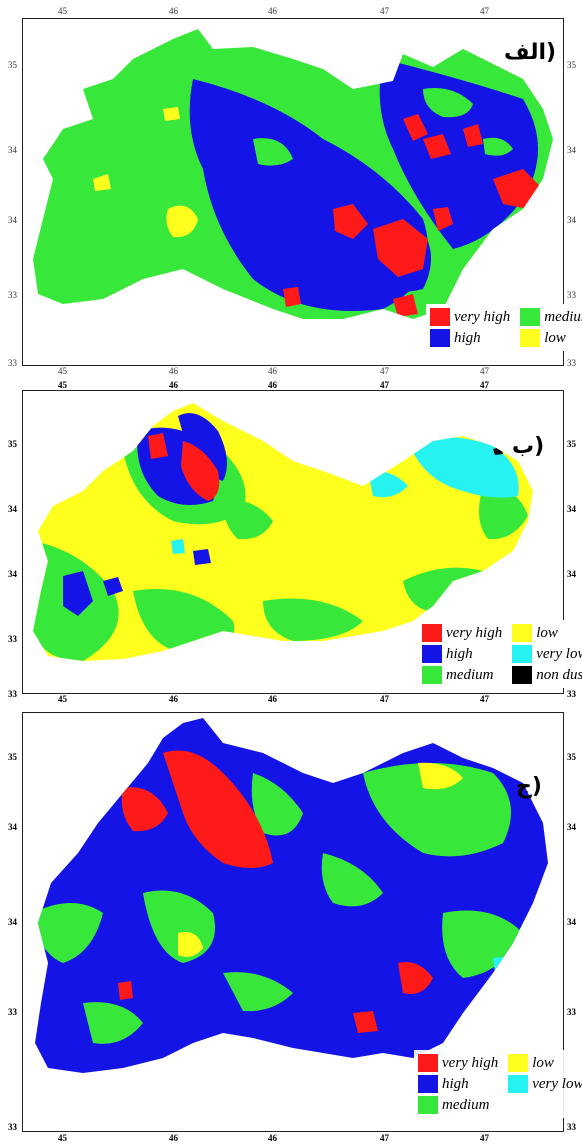 The image size is (582, 1145). What do you see at coordinates (559, 653) in the screenshot?
I see `legend-label: very low` at bounding box center [559, 653].